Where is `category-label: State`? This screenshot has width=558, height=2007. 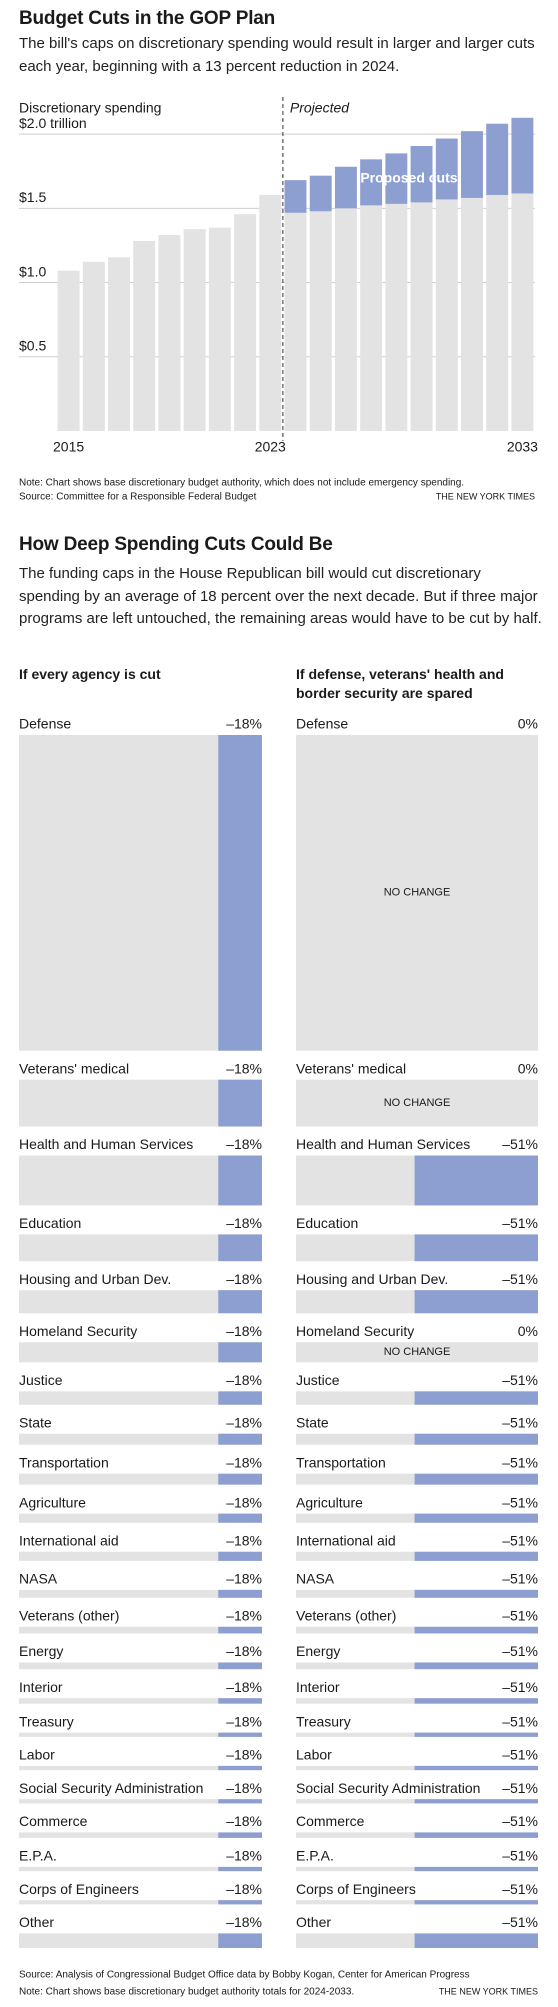
category-label: State is located at coordinates (35, 1422).